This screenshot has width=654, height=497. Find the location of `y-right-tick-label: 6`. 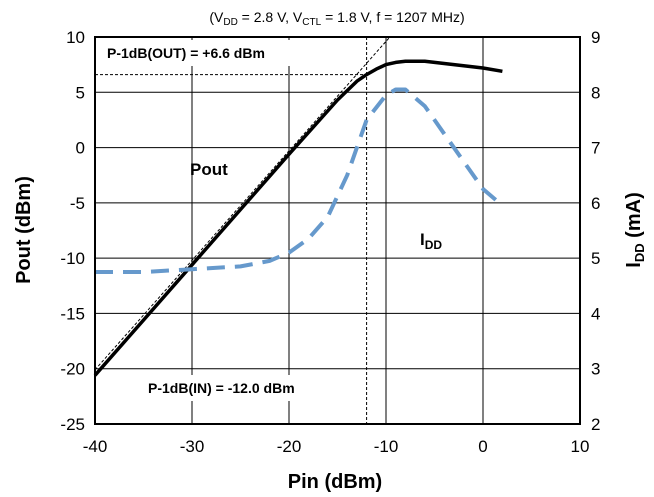

y-right-tick-label: 6 is located at coordinates (595, 203).